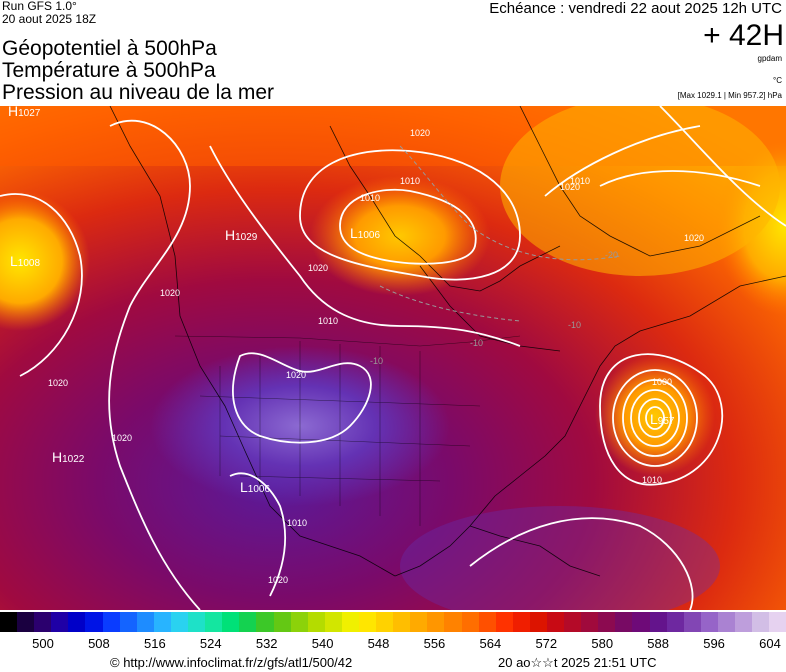 This screenshot has height=672, width=786. Describe the element at coordinates (658, 643) in the screenshot. I see `colorbar-tick-label: 588` at that location.